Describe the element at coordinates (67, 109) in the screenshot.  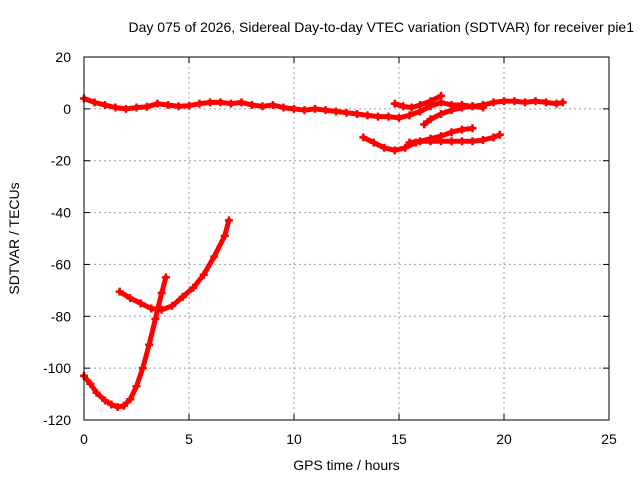
I see `y-tick-label: 0` at that location.